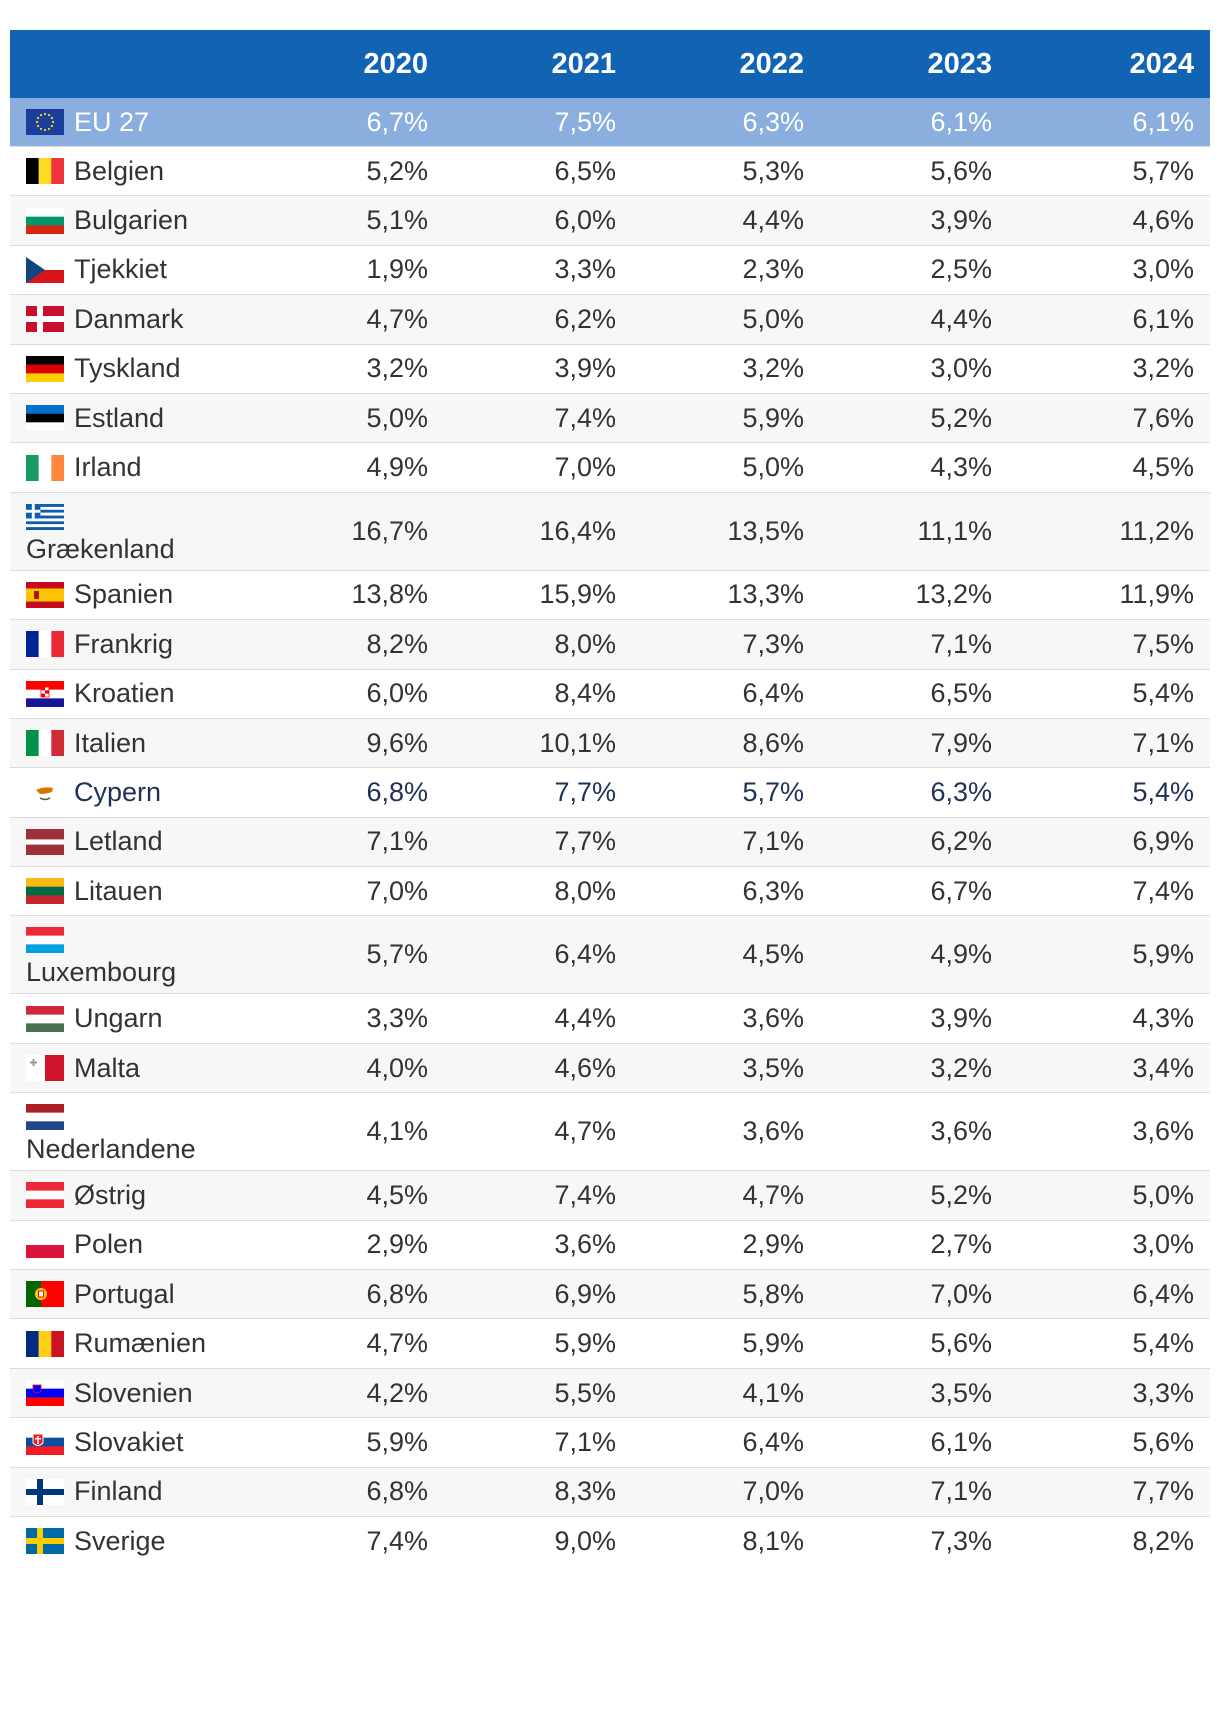 This screenshot has width=1220, height=1714. I want to click on cyprus-flag-icon, so click(45, 792).